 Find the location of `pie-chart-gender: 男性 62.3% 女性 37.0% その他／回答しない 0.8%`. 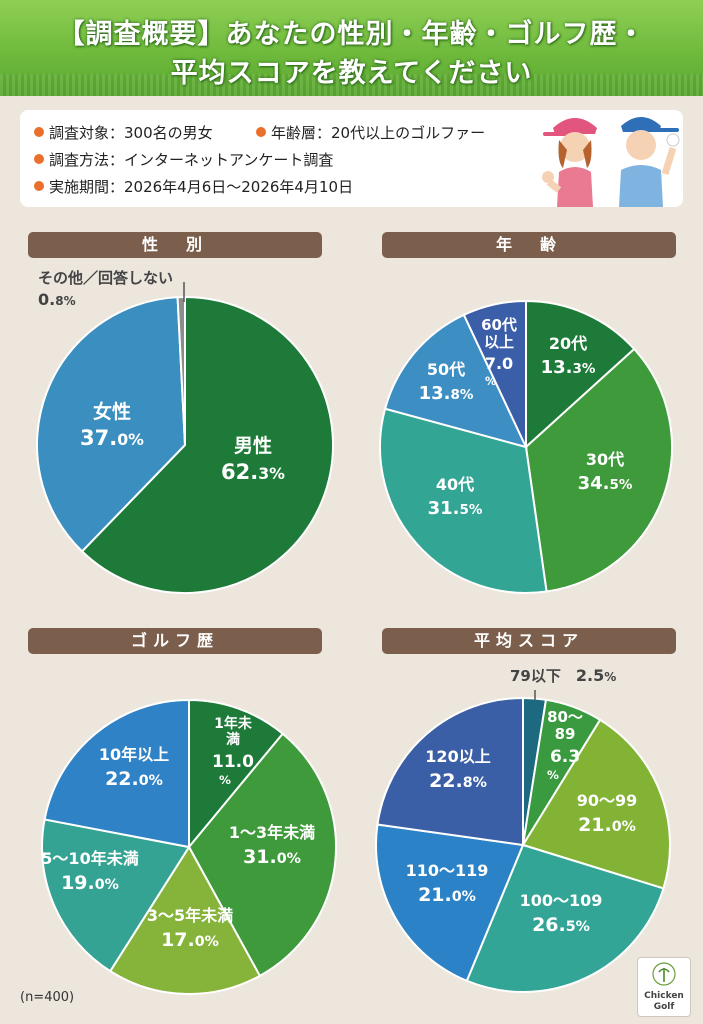

pie-chart-gender: 男性 62.3% 女性 37.0% その他／回答しない 0.8% is located at coordinates (185, 431).